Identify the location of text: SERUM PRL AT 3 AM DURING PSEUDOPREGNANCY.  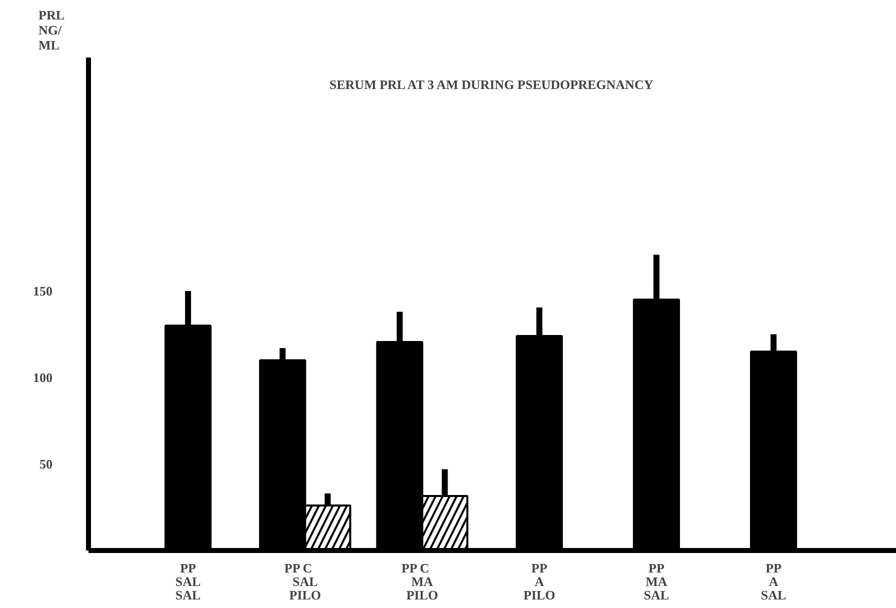
(491, 84).